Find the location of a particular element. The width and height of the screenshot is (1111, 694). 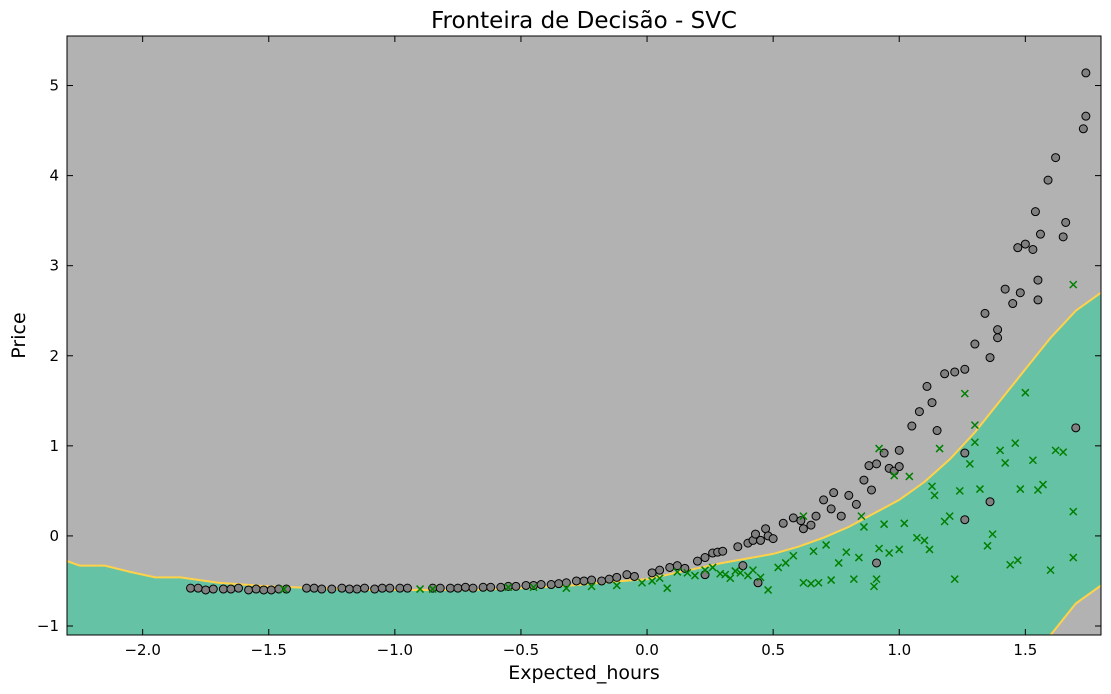

x-tick-label: −2.0 is located at coordinates (142, 650).